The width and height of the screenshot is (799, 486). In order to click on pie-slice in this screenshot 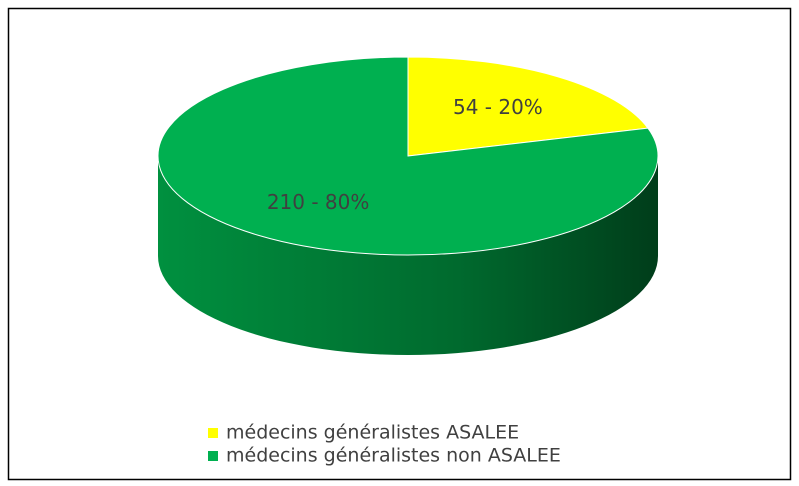, I will do `click(528, 106)`.